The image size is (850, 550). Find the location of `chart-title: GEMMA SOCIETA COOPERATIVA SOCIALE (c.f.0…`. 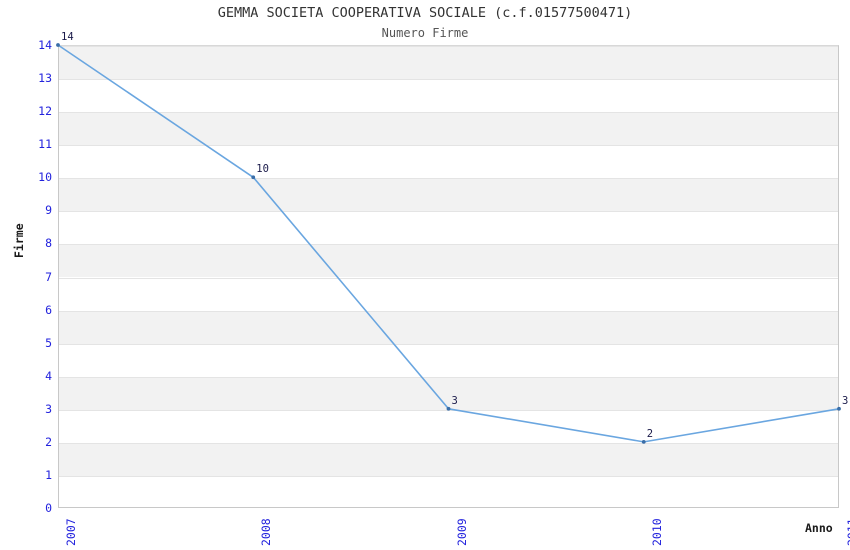

chart-title: GEMMA SOCIETA COOPERATIVA SOCIALE (c.f.0… is located at coordinates (425, 13).